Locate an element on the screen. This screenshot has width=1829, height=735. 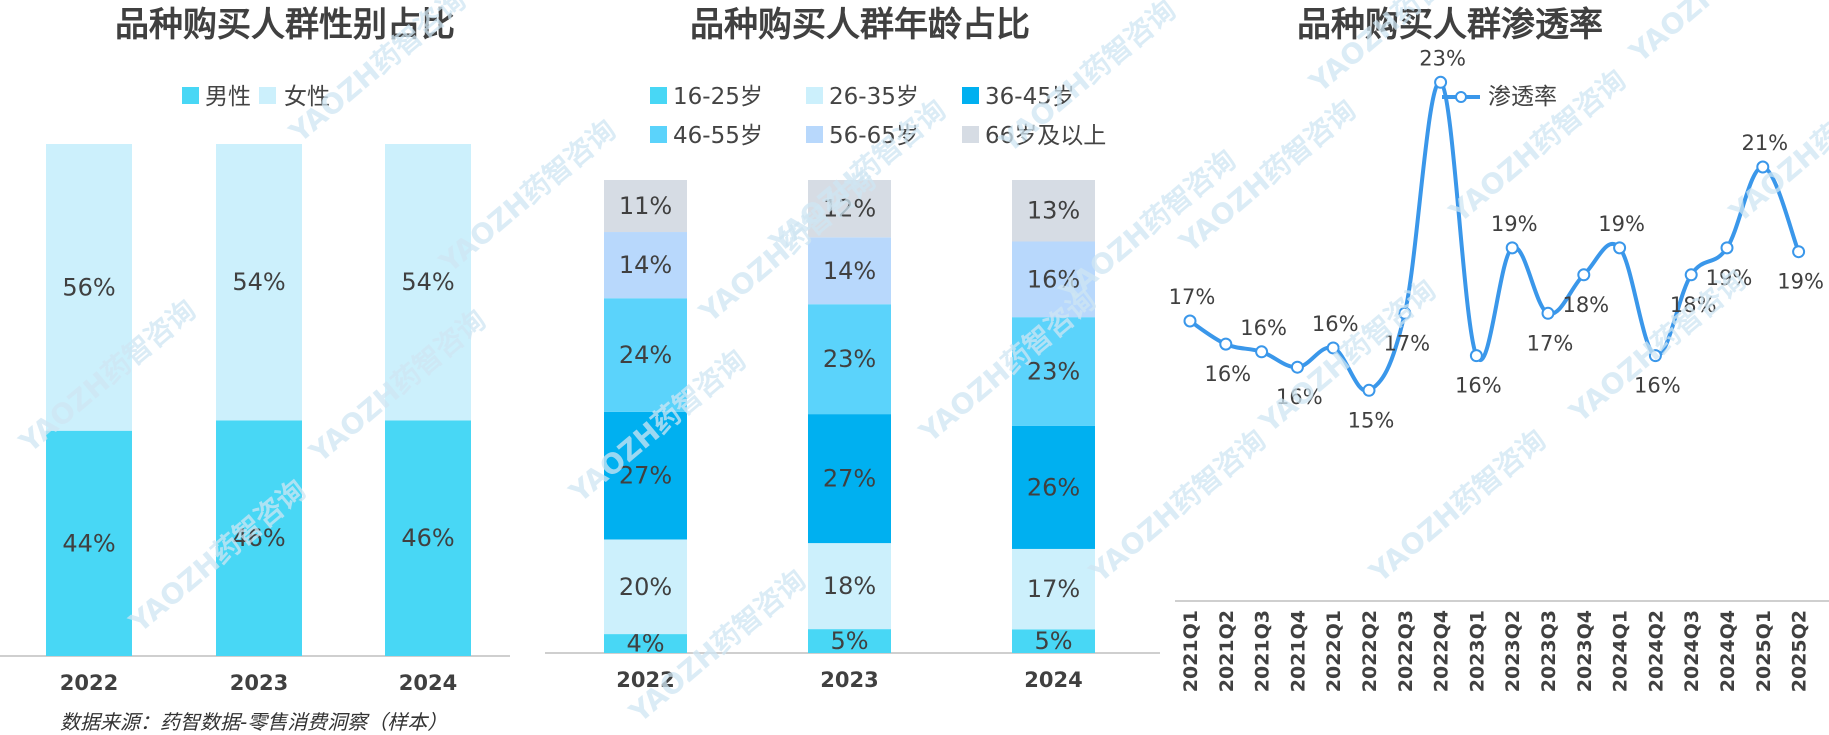
legend-line-marker is located at coordinates (1461, 97).